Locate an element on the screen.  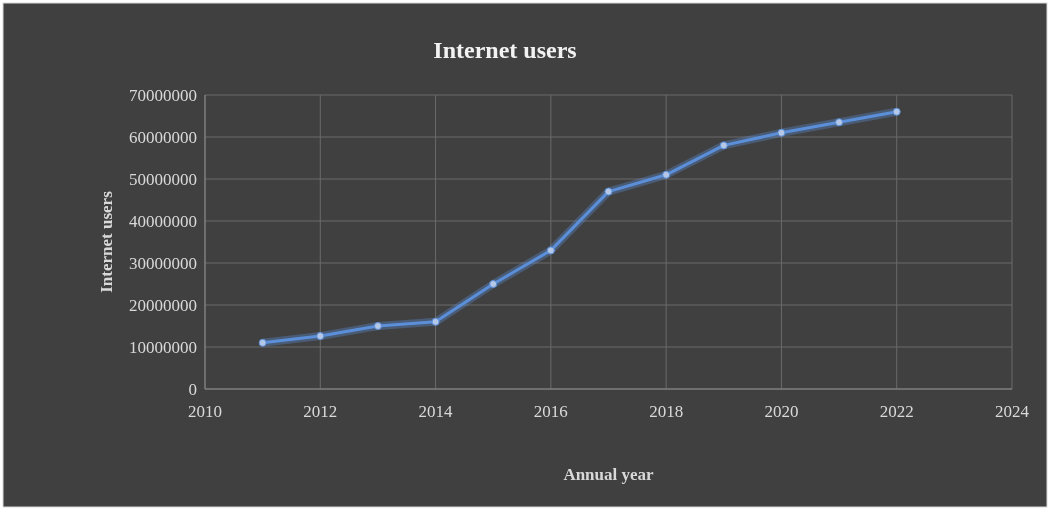
y-tick-label: 50000000 is located at coordinates (163, 179).